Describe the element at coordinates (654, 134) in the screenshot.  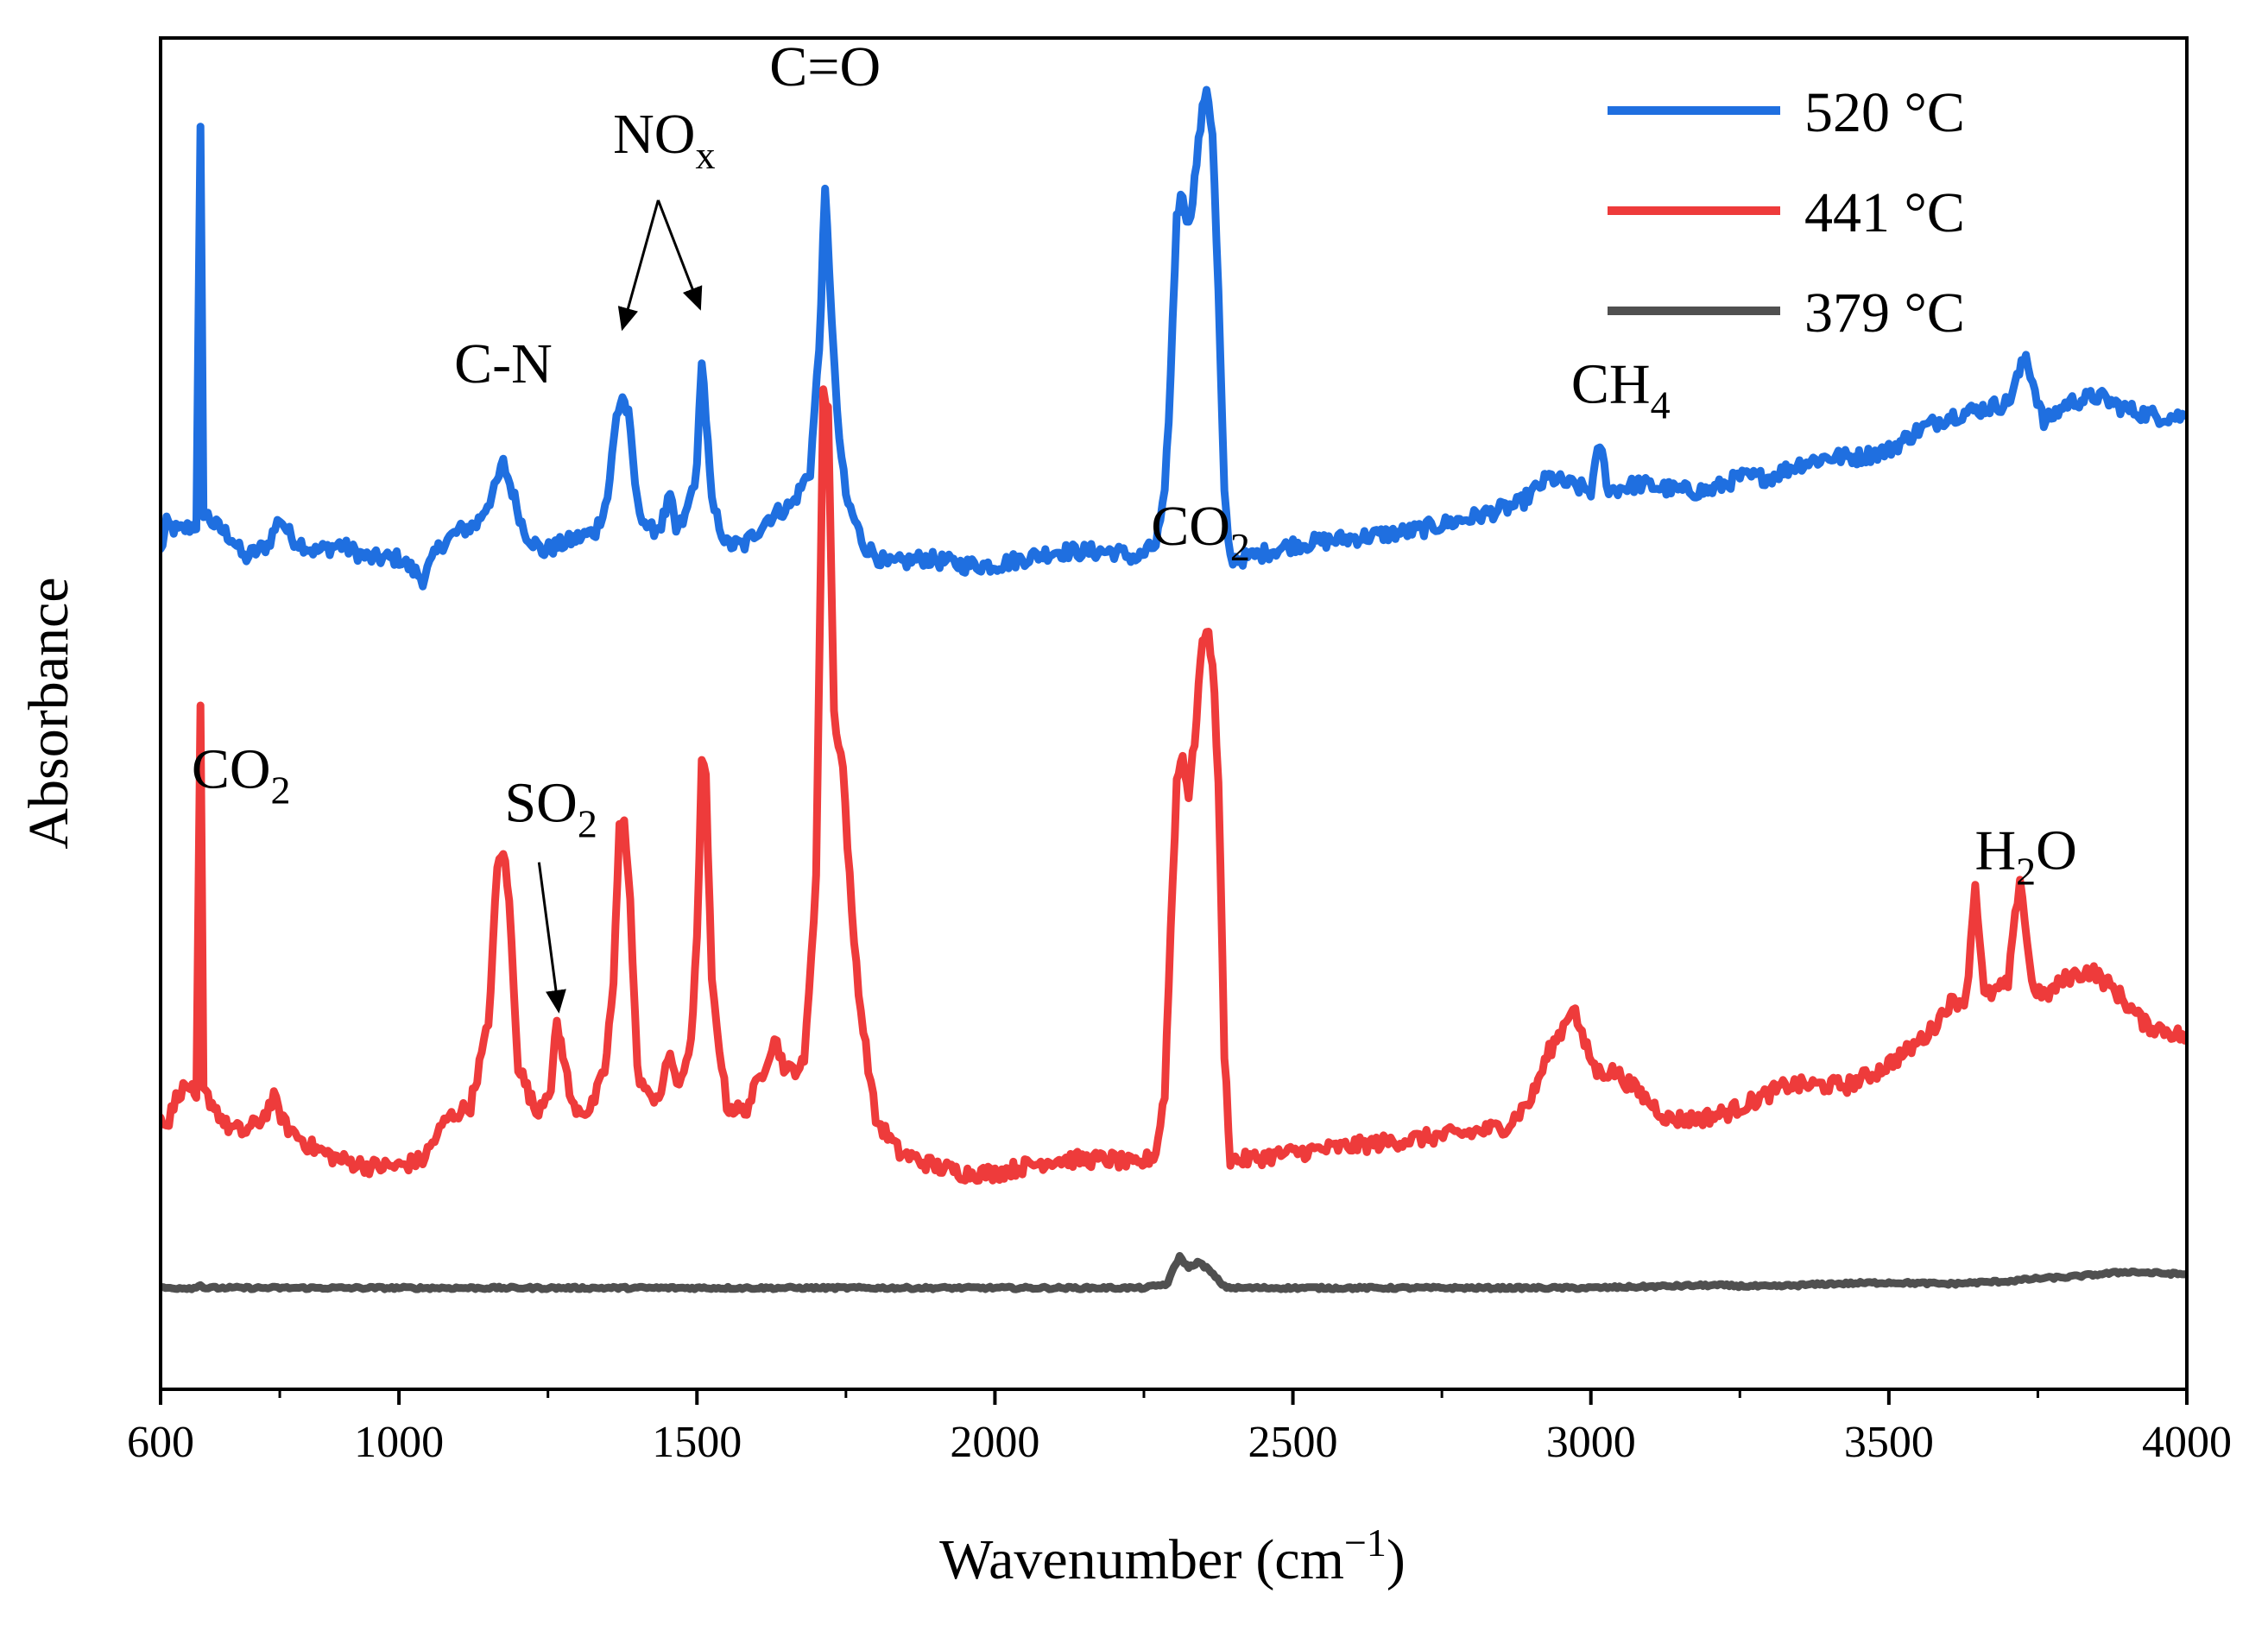
I see `annotation-base: NO` at that location.